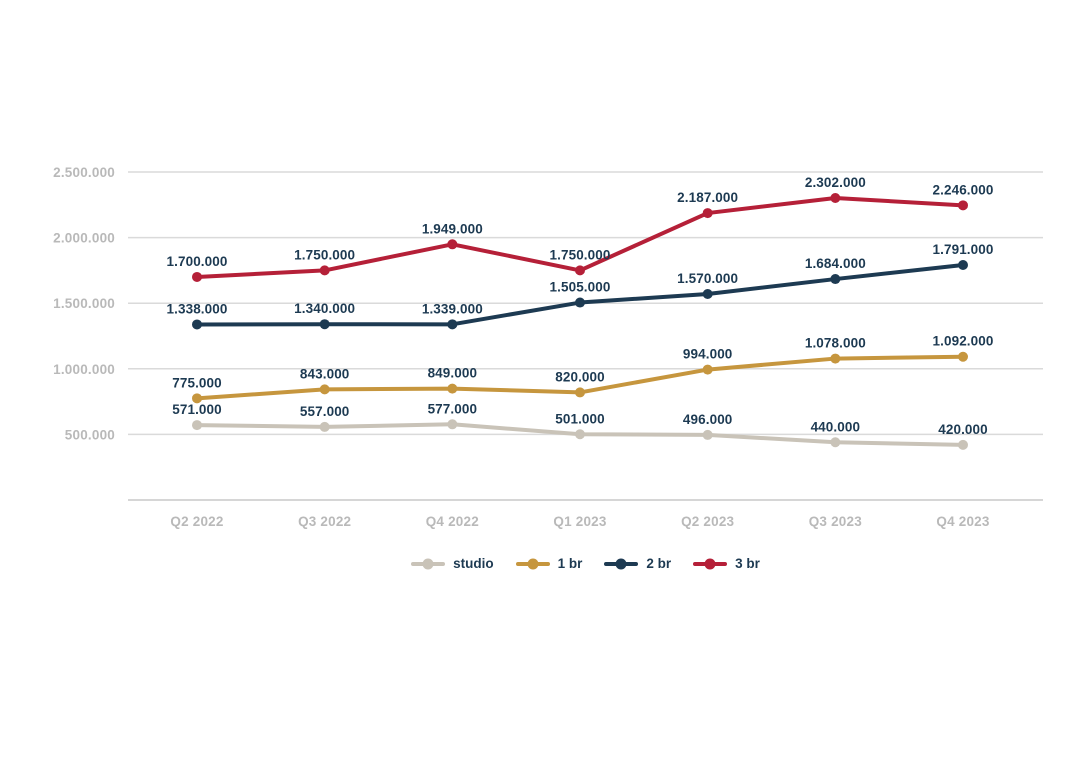  What do you see at coordinates (196, 521) in the screenshot?
I see `x-axis-tick-label: Q2 2022` at bounding box center [196, 521].